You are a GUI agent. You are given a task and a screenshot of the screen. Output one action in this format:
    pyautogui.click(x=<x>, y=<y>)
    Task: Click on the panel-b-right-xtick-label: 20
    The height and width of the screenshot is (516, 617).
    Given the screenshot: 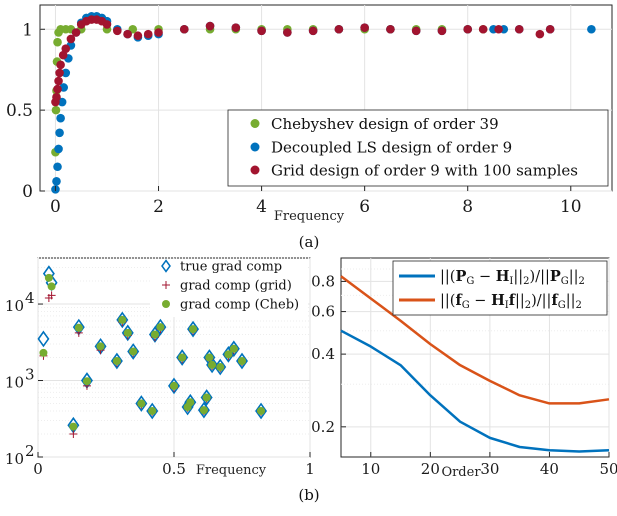 What is the action you would take?
    pyautogui.click(x=430, y=469)
    